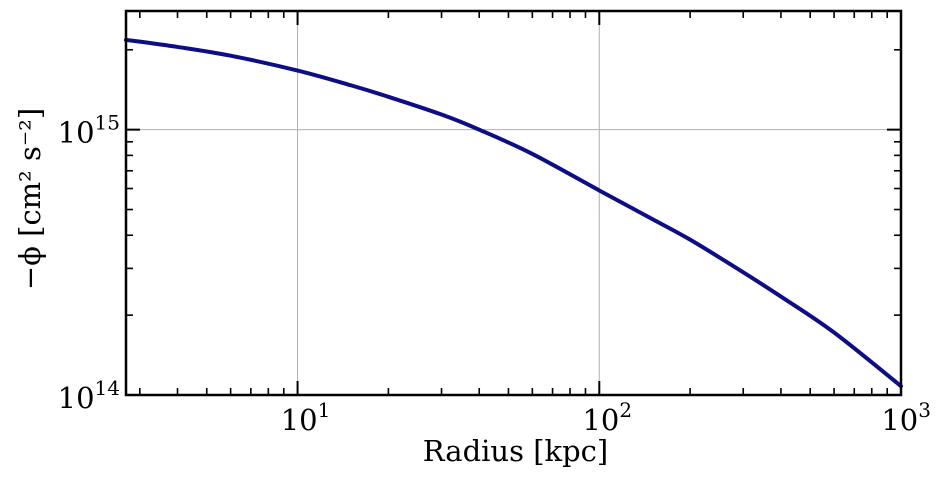 Image resolution: width=937 pixels, height=477 pixels. I want to click on y-tick-label: 1015, so click(89, 130).